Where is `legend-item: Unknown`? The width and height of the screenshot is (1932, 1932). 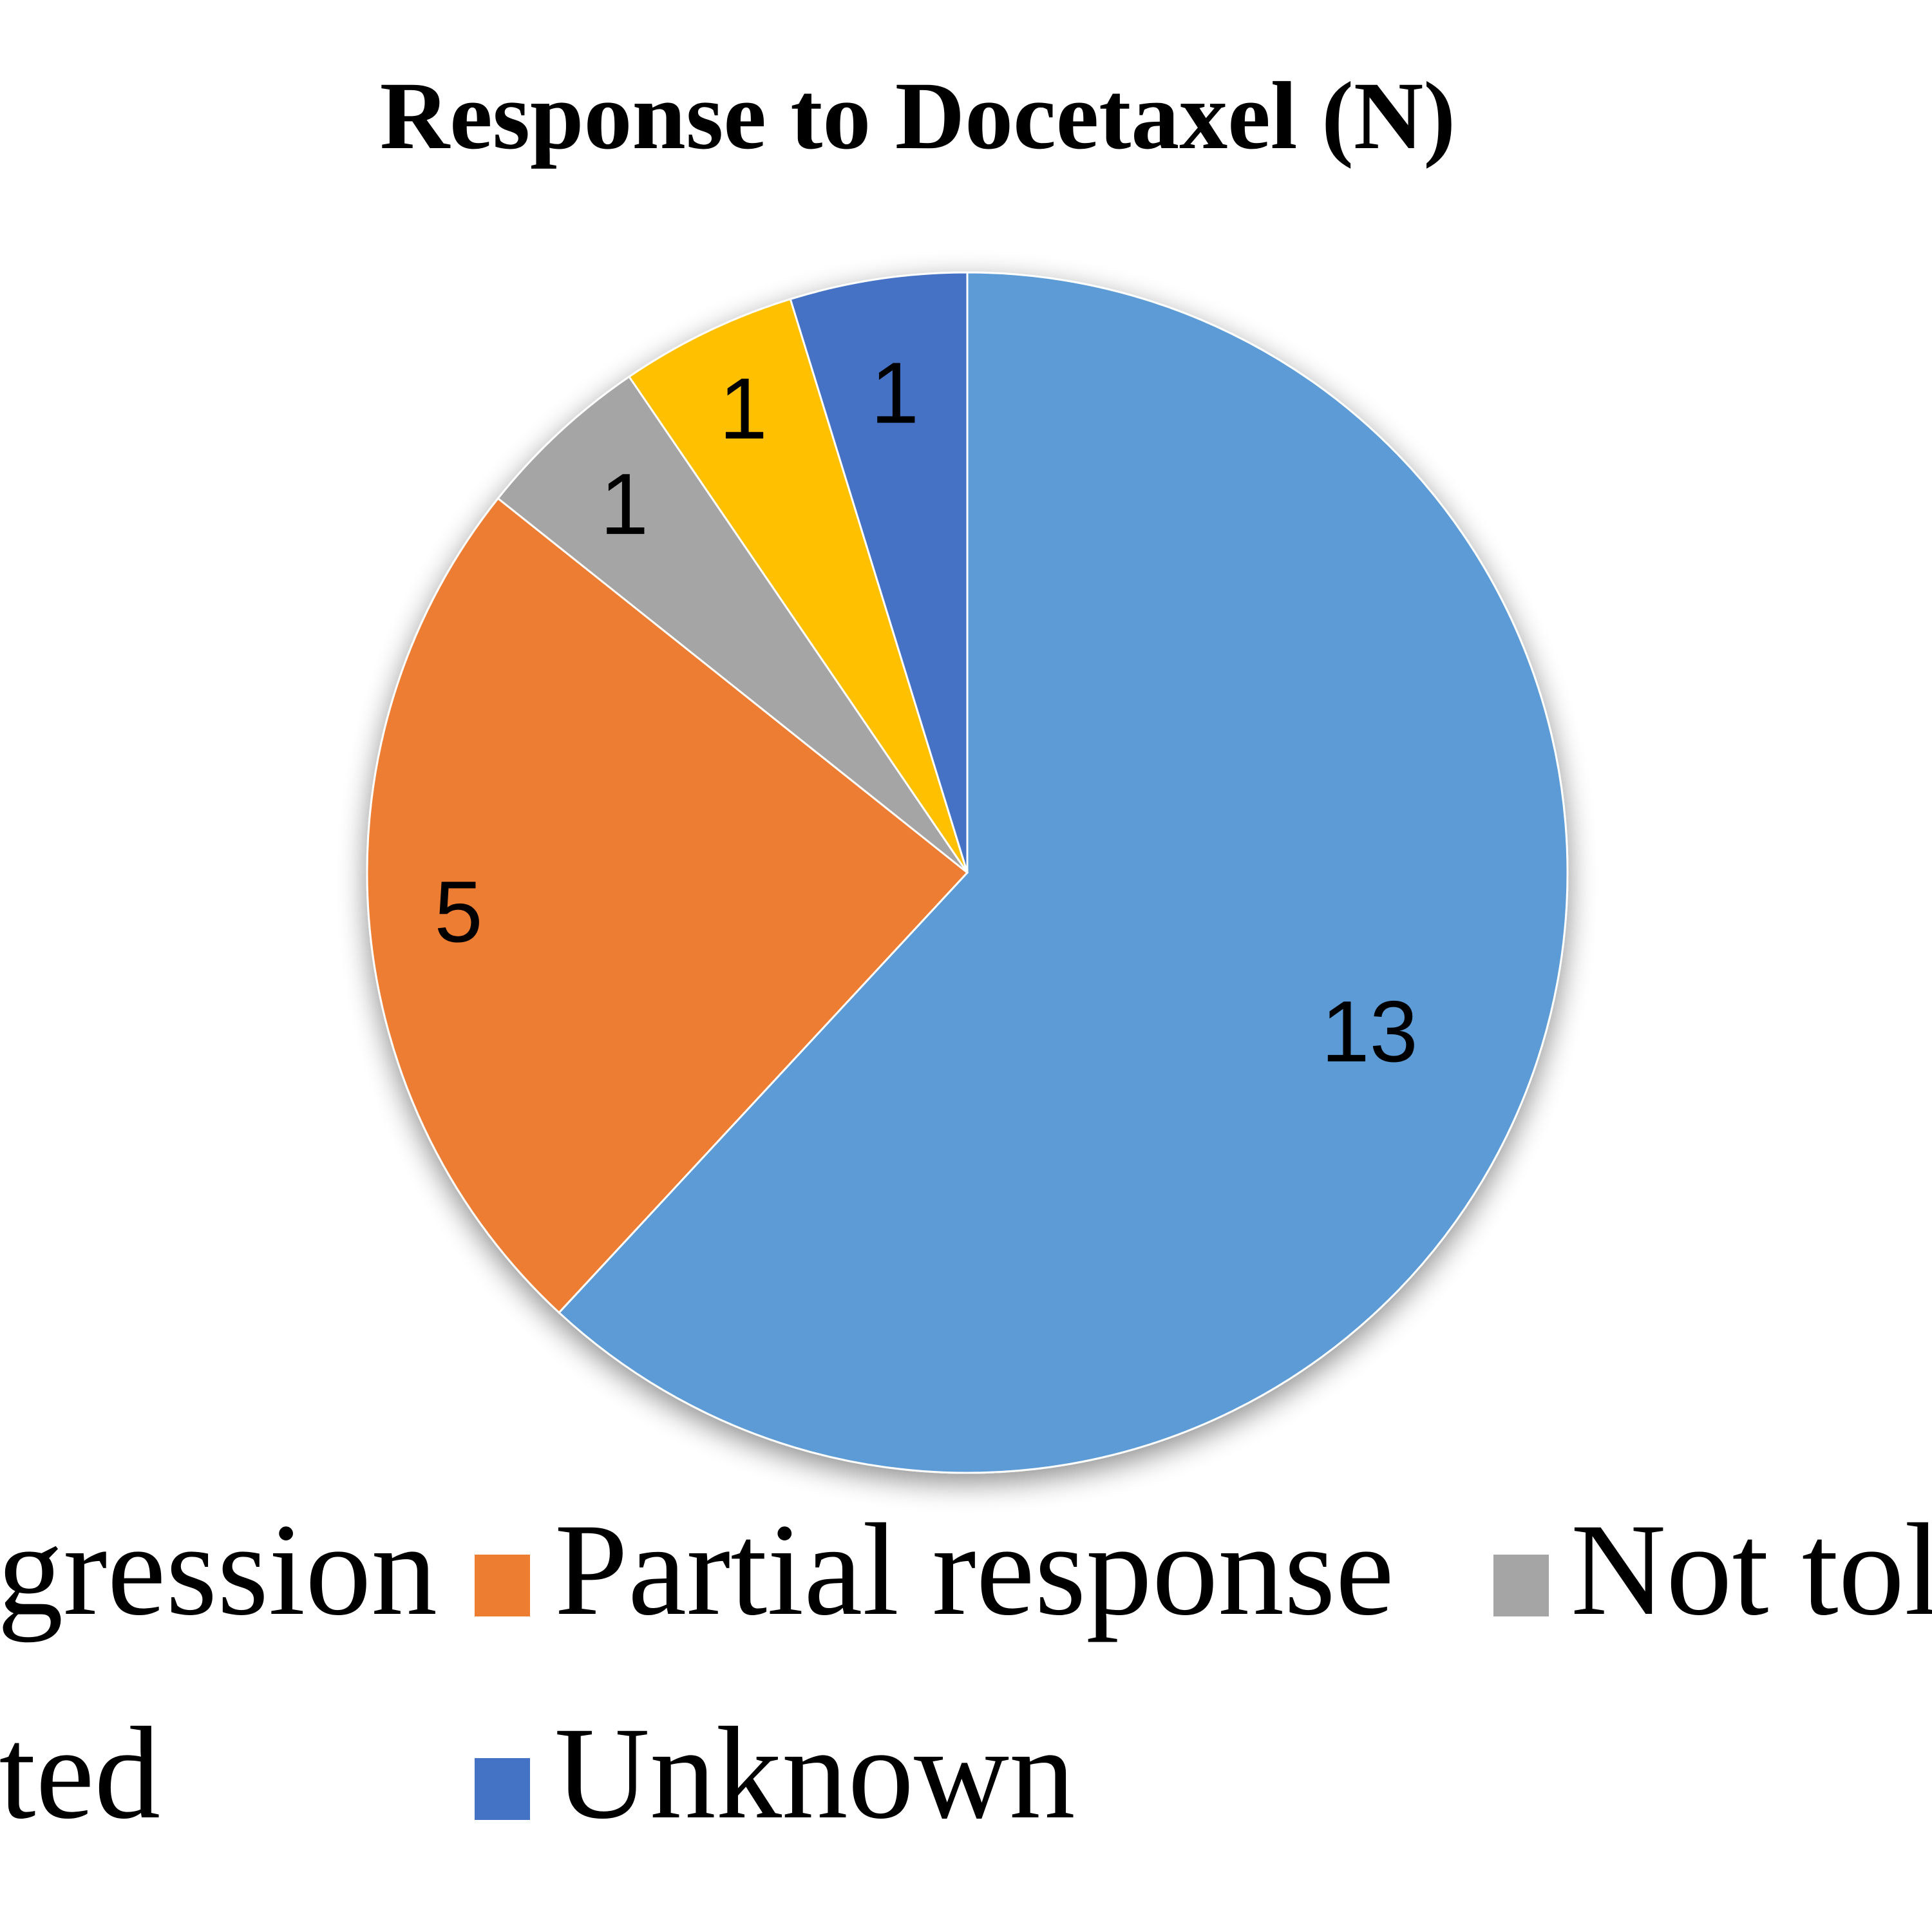 legend-item: Unknown is located at coordinates (775, 1773).